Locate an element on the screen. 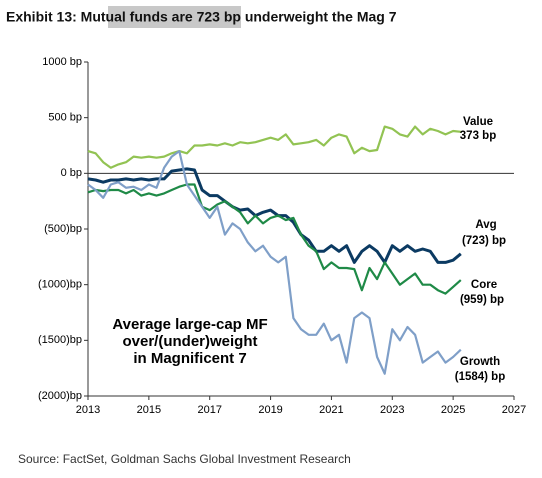 This screenshot has height=478, width=542. y-tick-label: (1500)bp is located at coordinates (60, 340).